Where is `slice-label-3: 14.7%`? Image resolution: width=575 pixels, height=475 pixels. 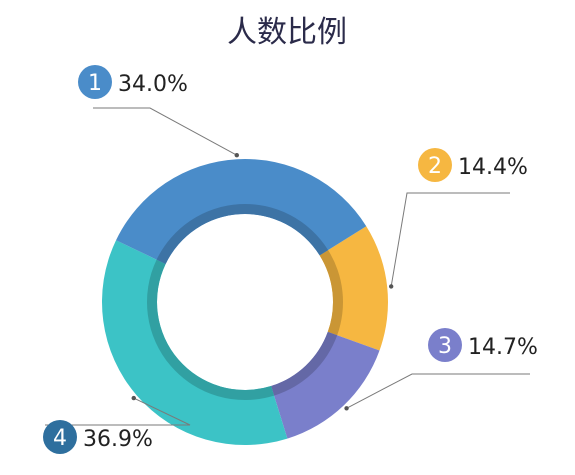
slice-label-3: 14.7% is located at coordinates (503, 347).